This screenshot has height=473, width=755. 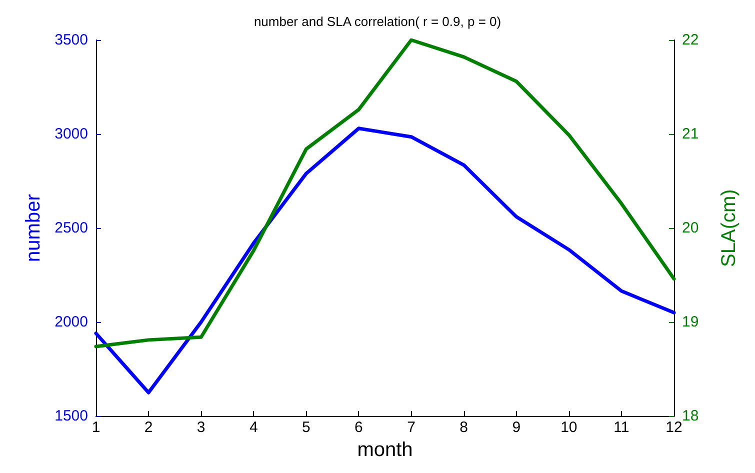 What do you see at coordinates (385, 450) in the screenshot?
I see `x-axis-title: month` at bounding box center [385, 450].